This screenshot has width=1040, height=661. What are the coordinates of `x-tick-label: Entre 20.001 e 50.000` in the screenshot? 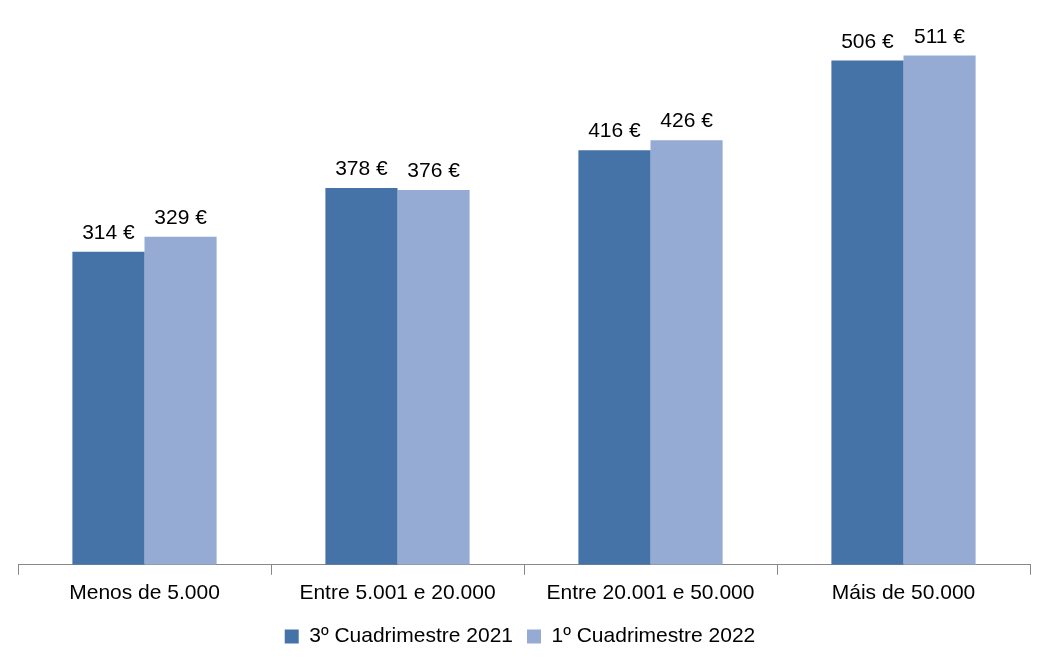 It's located at (650, 592).